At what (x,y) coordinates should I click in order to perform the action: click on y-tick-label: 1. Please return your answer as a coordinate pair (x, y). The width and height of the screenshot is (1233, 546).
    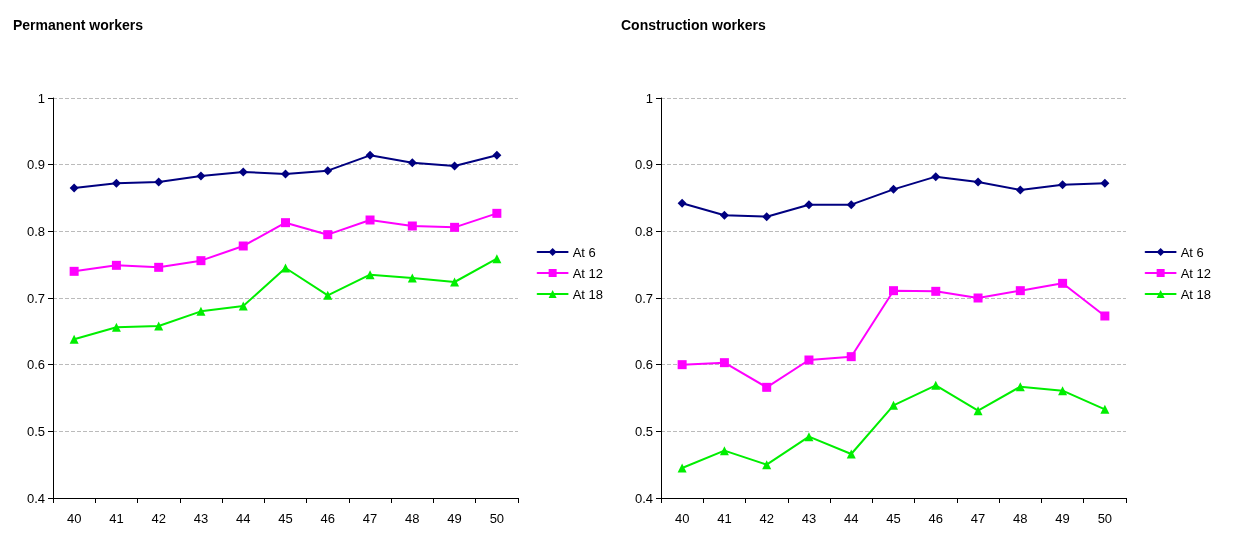
    Looking at the image, I should click on (41, 98).